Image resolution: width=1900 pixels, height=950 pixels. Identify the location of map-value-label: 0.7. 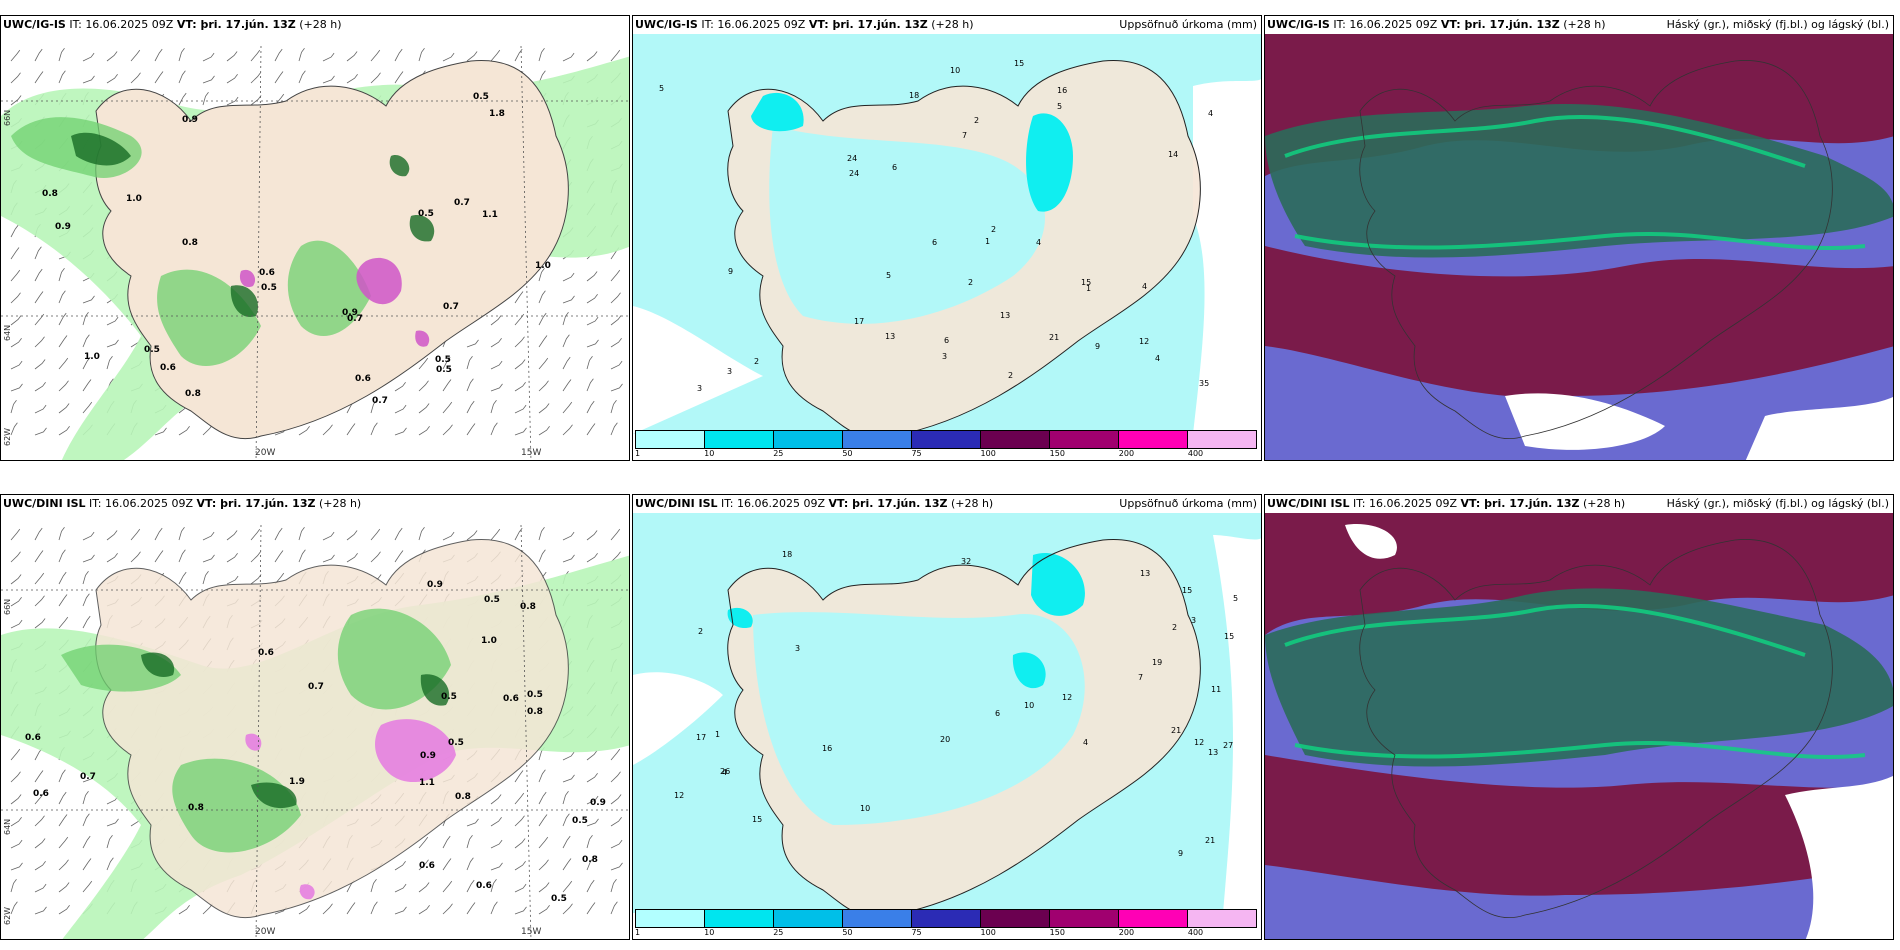
(355, 319).